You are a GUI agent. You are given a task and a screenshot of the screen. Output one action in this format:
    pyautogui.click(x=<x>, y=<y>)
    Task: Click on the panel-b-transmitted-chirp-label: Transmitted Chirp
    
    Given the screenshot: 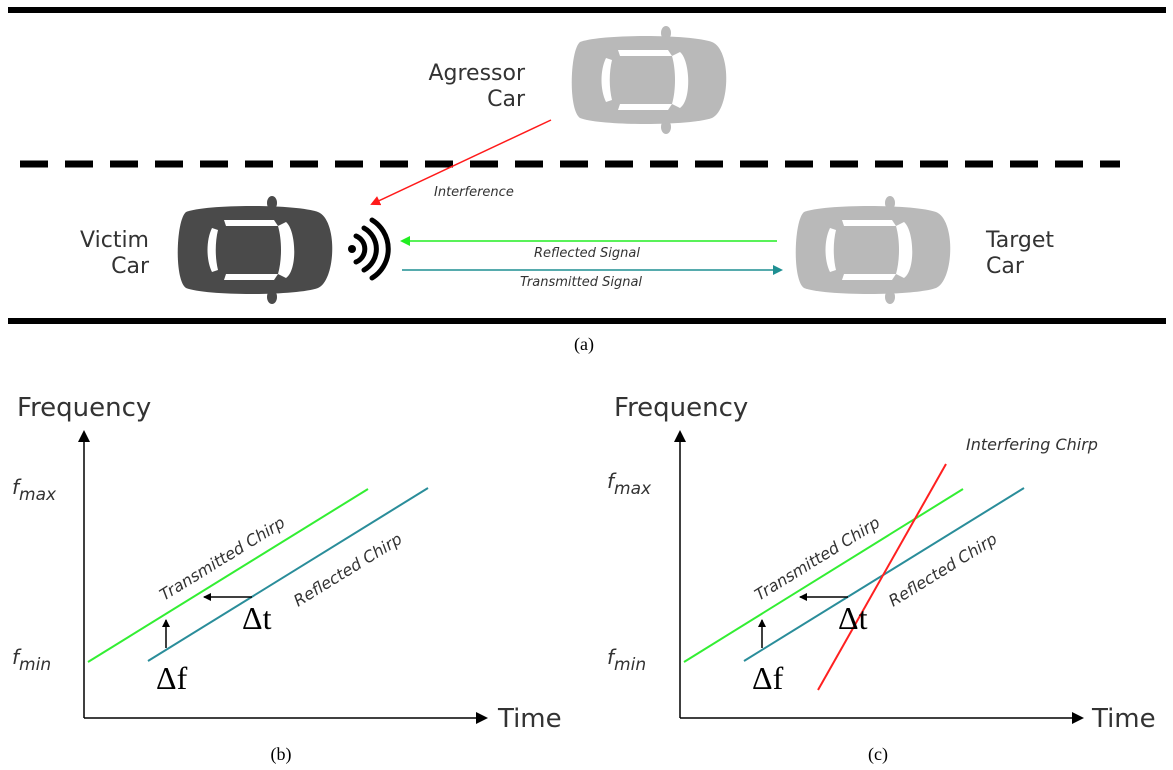 What is the action you would take?
    pyautogui.click(x=222, y=559)
    